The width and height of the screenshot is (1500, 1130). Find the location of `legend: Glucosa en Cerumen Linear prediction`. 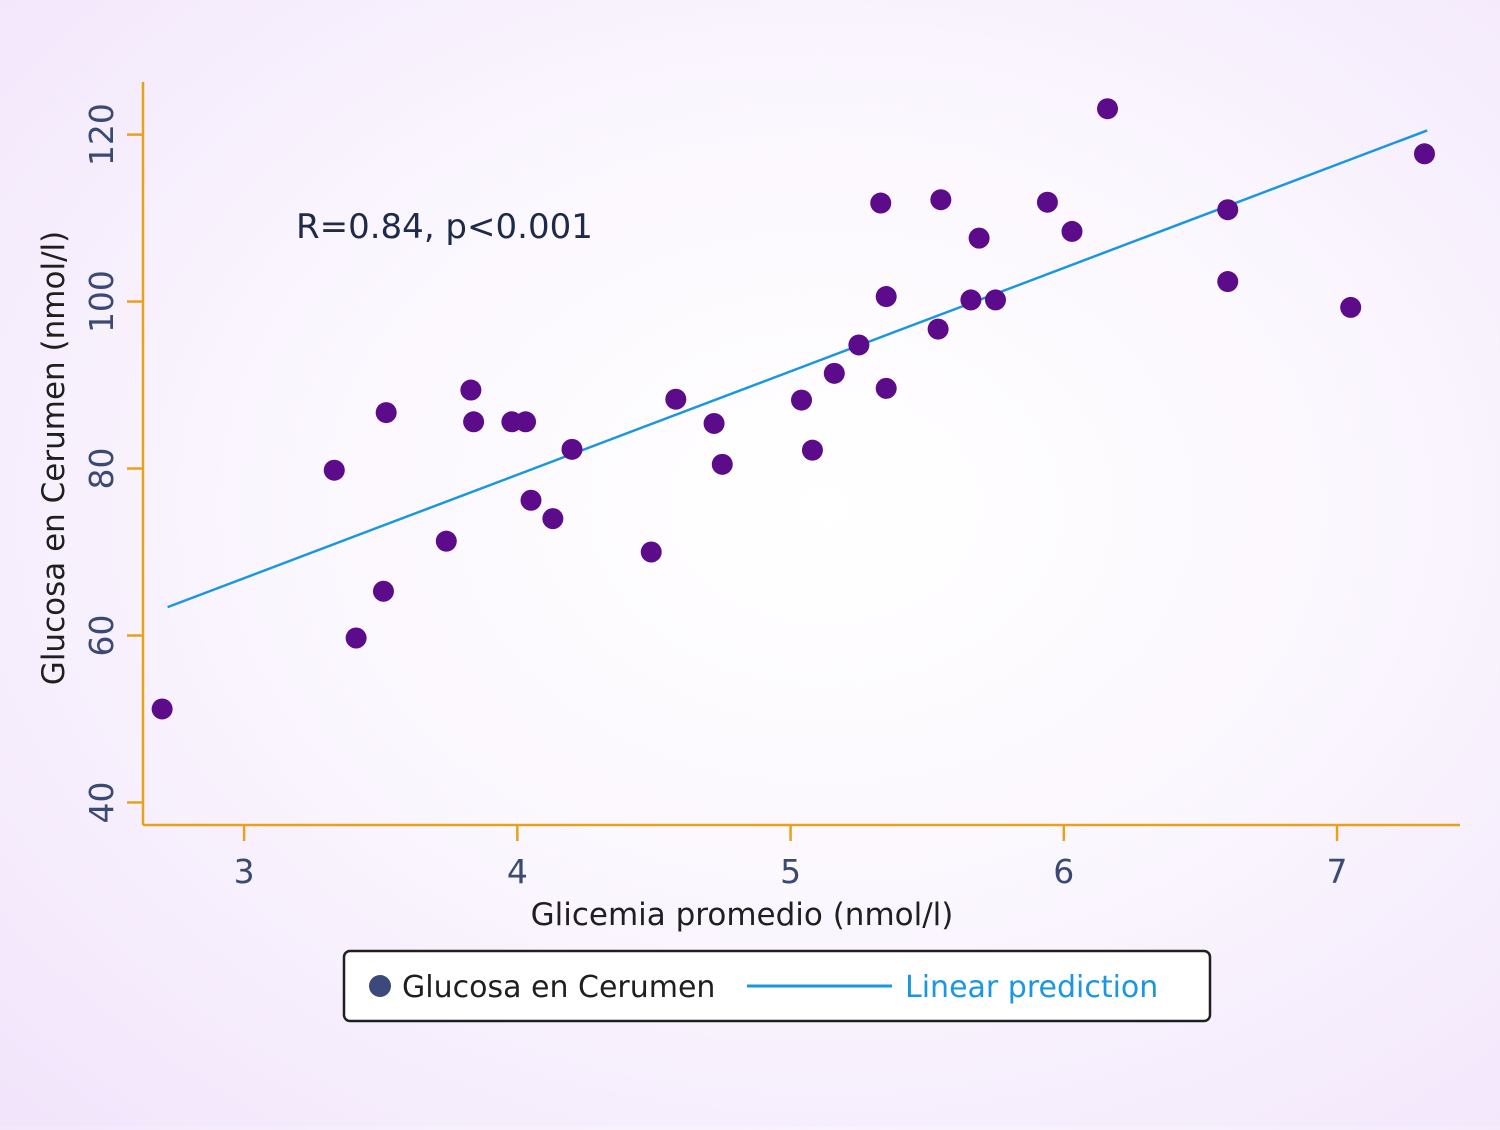

legend: Glucosa en Cerumen Linear prediction is located at coordinates (777, 986).